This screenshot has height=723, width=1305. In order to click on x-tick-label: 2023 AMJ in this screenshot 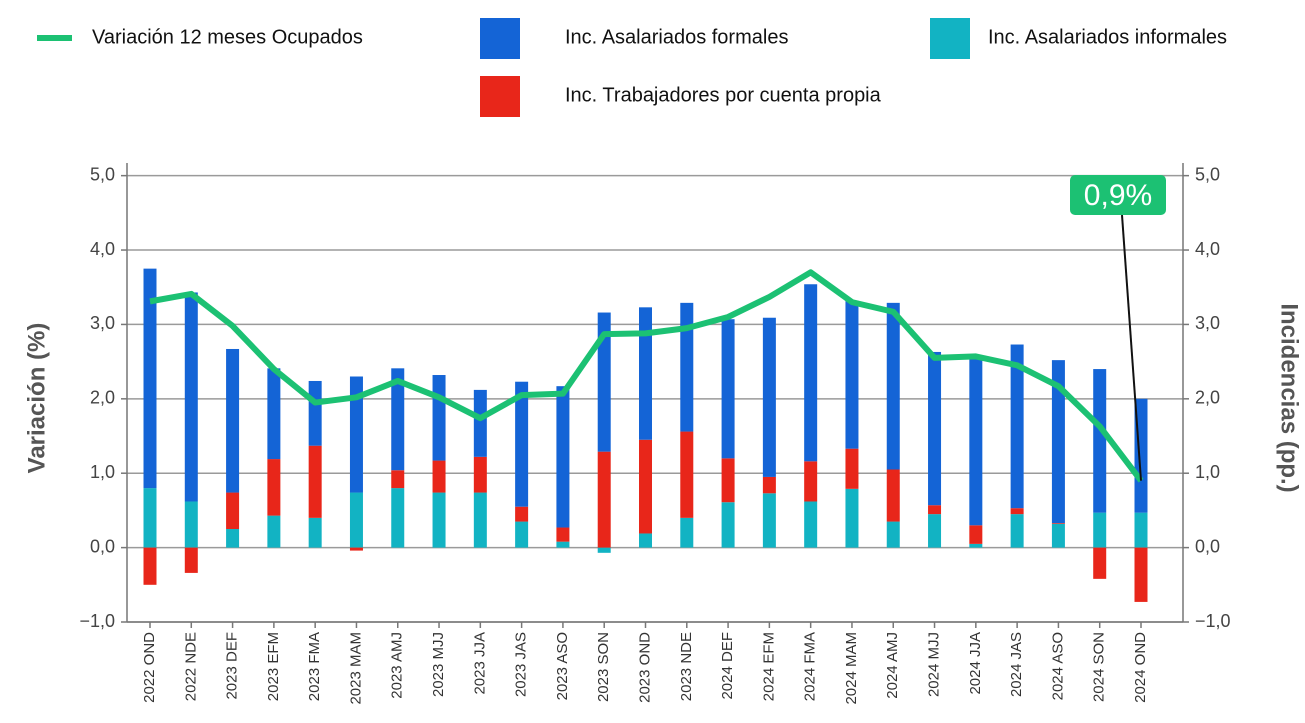, I will do `click(397, 665)`.